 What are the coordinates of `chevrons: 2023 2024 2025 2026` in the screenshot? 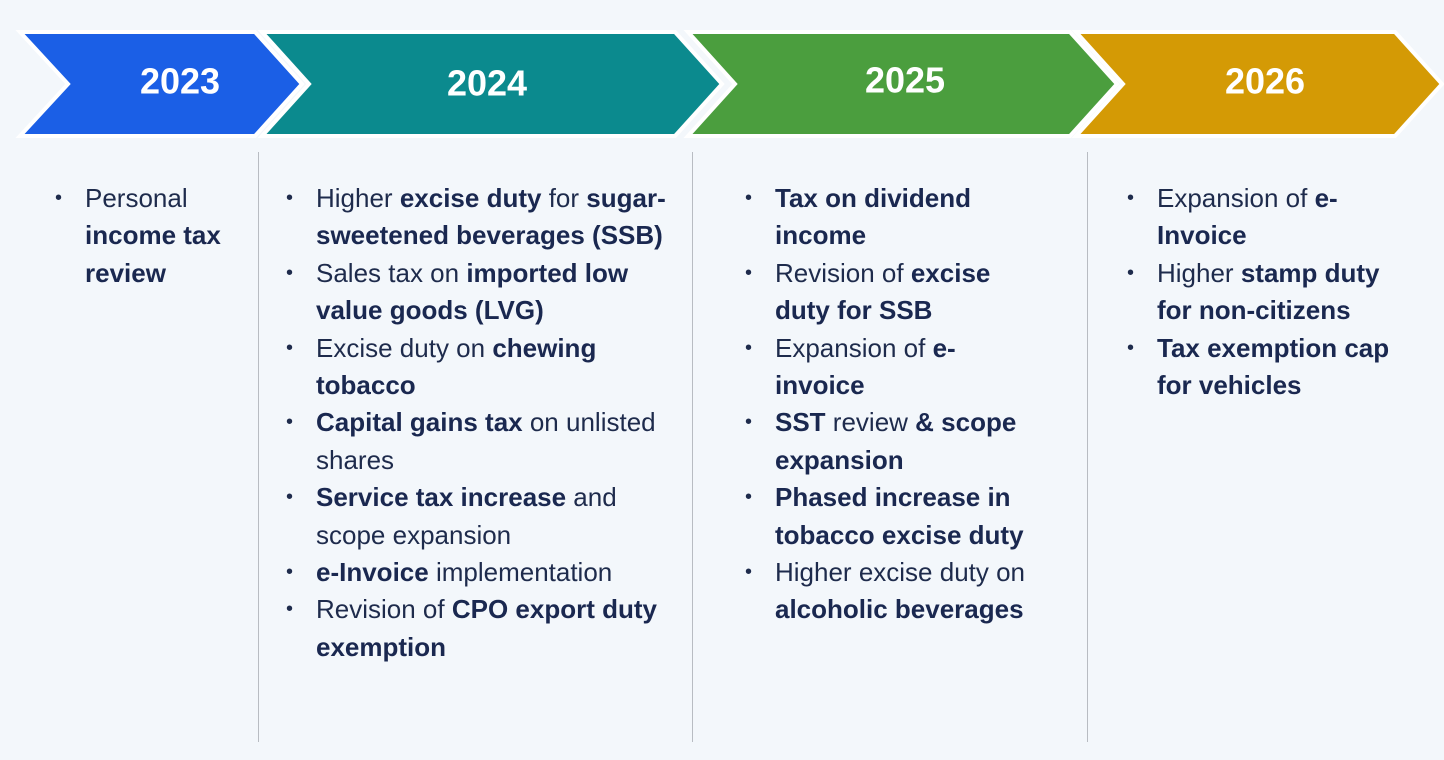 It's located at (729, 84).